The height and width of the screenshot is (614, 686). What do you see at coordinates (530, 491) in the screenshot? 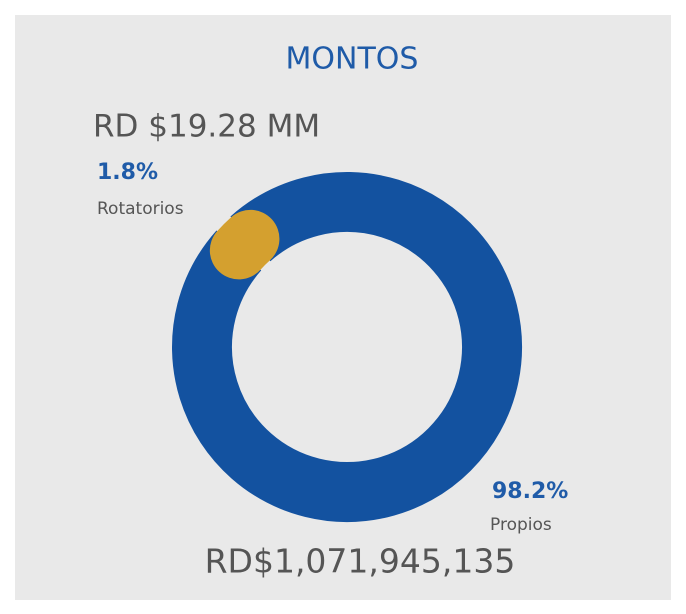
I see `value-label: 98.2%` at bounding box center [530, 491].